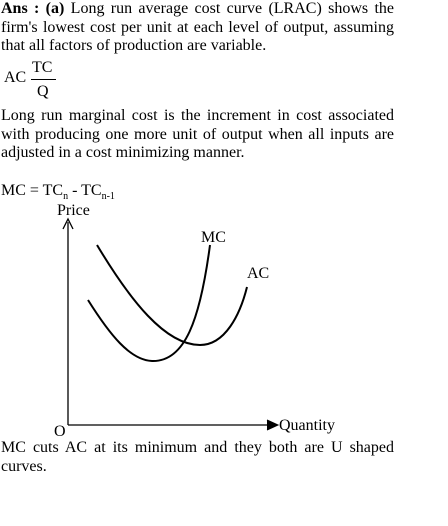  I want to click on mc-label: MC, so click(213, 237).